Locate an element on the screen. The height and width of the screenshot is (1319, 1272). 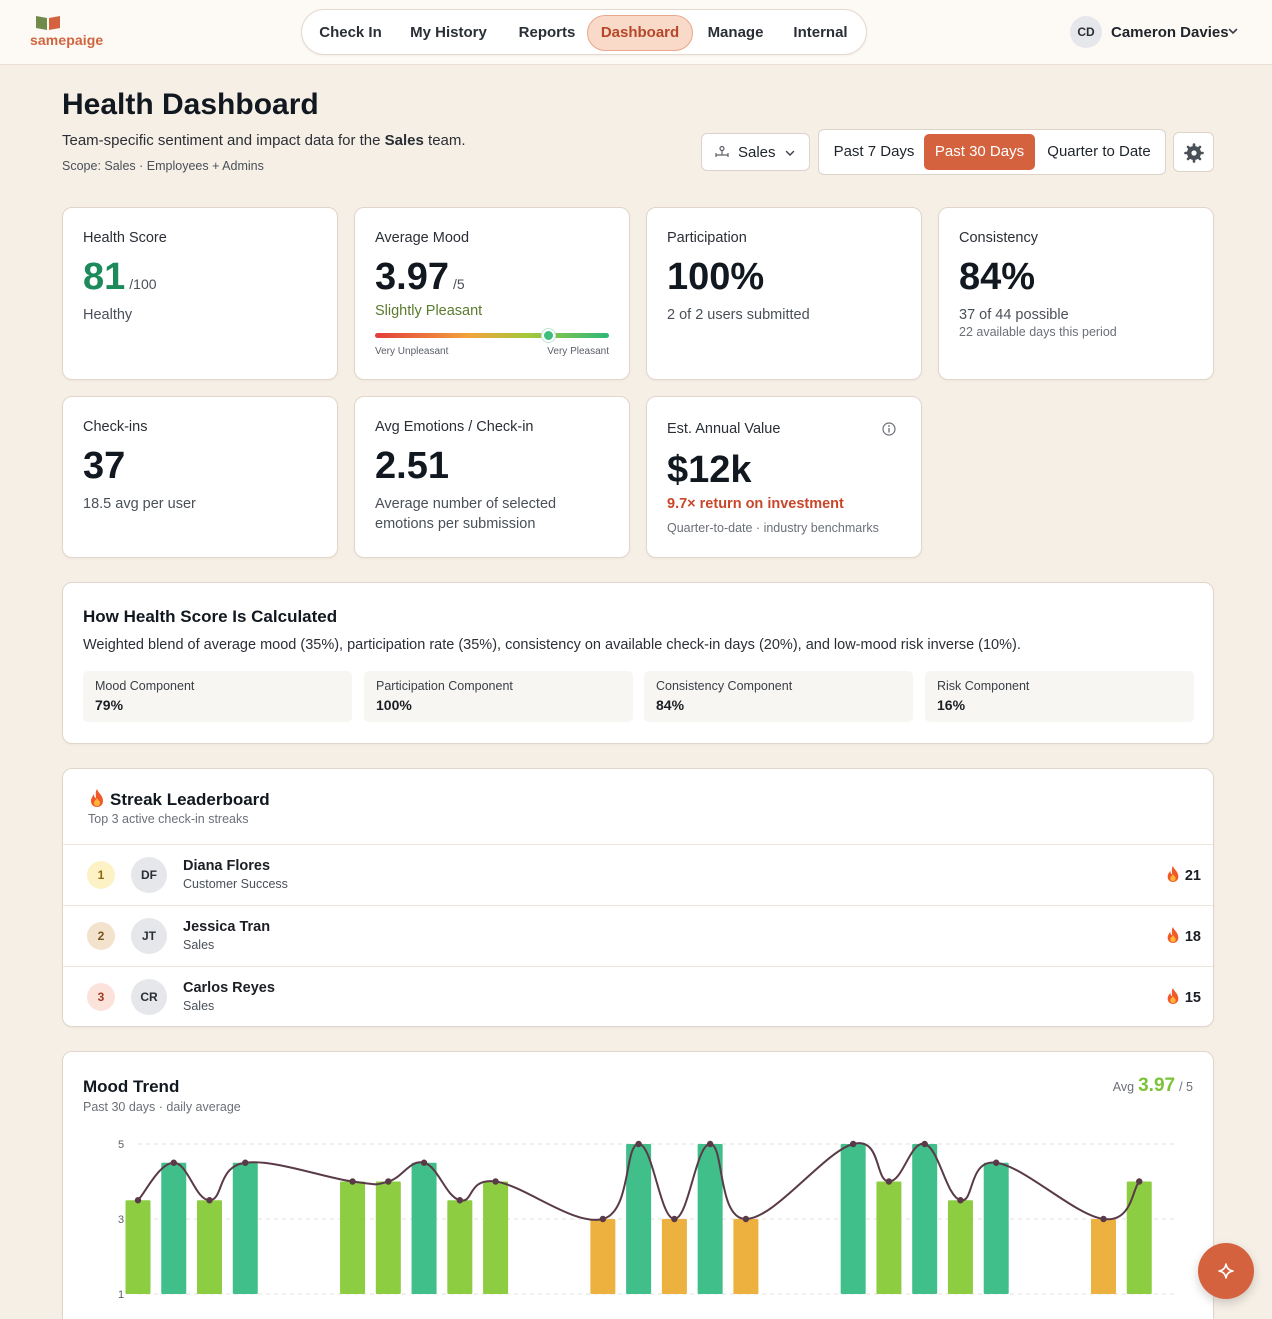
avg-label: Avg is located at coordinates (1123, 1087).